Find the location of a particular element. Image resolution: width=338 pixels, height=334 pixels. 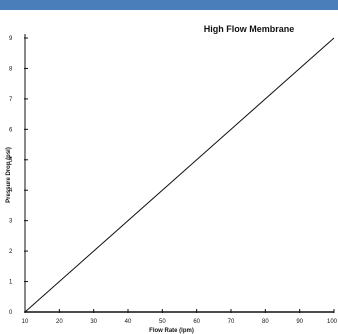

chart-title: High Flow Membrane is located at coordinates (249, 29).